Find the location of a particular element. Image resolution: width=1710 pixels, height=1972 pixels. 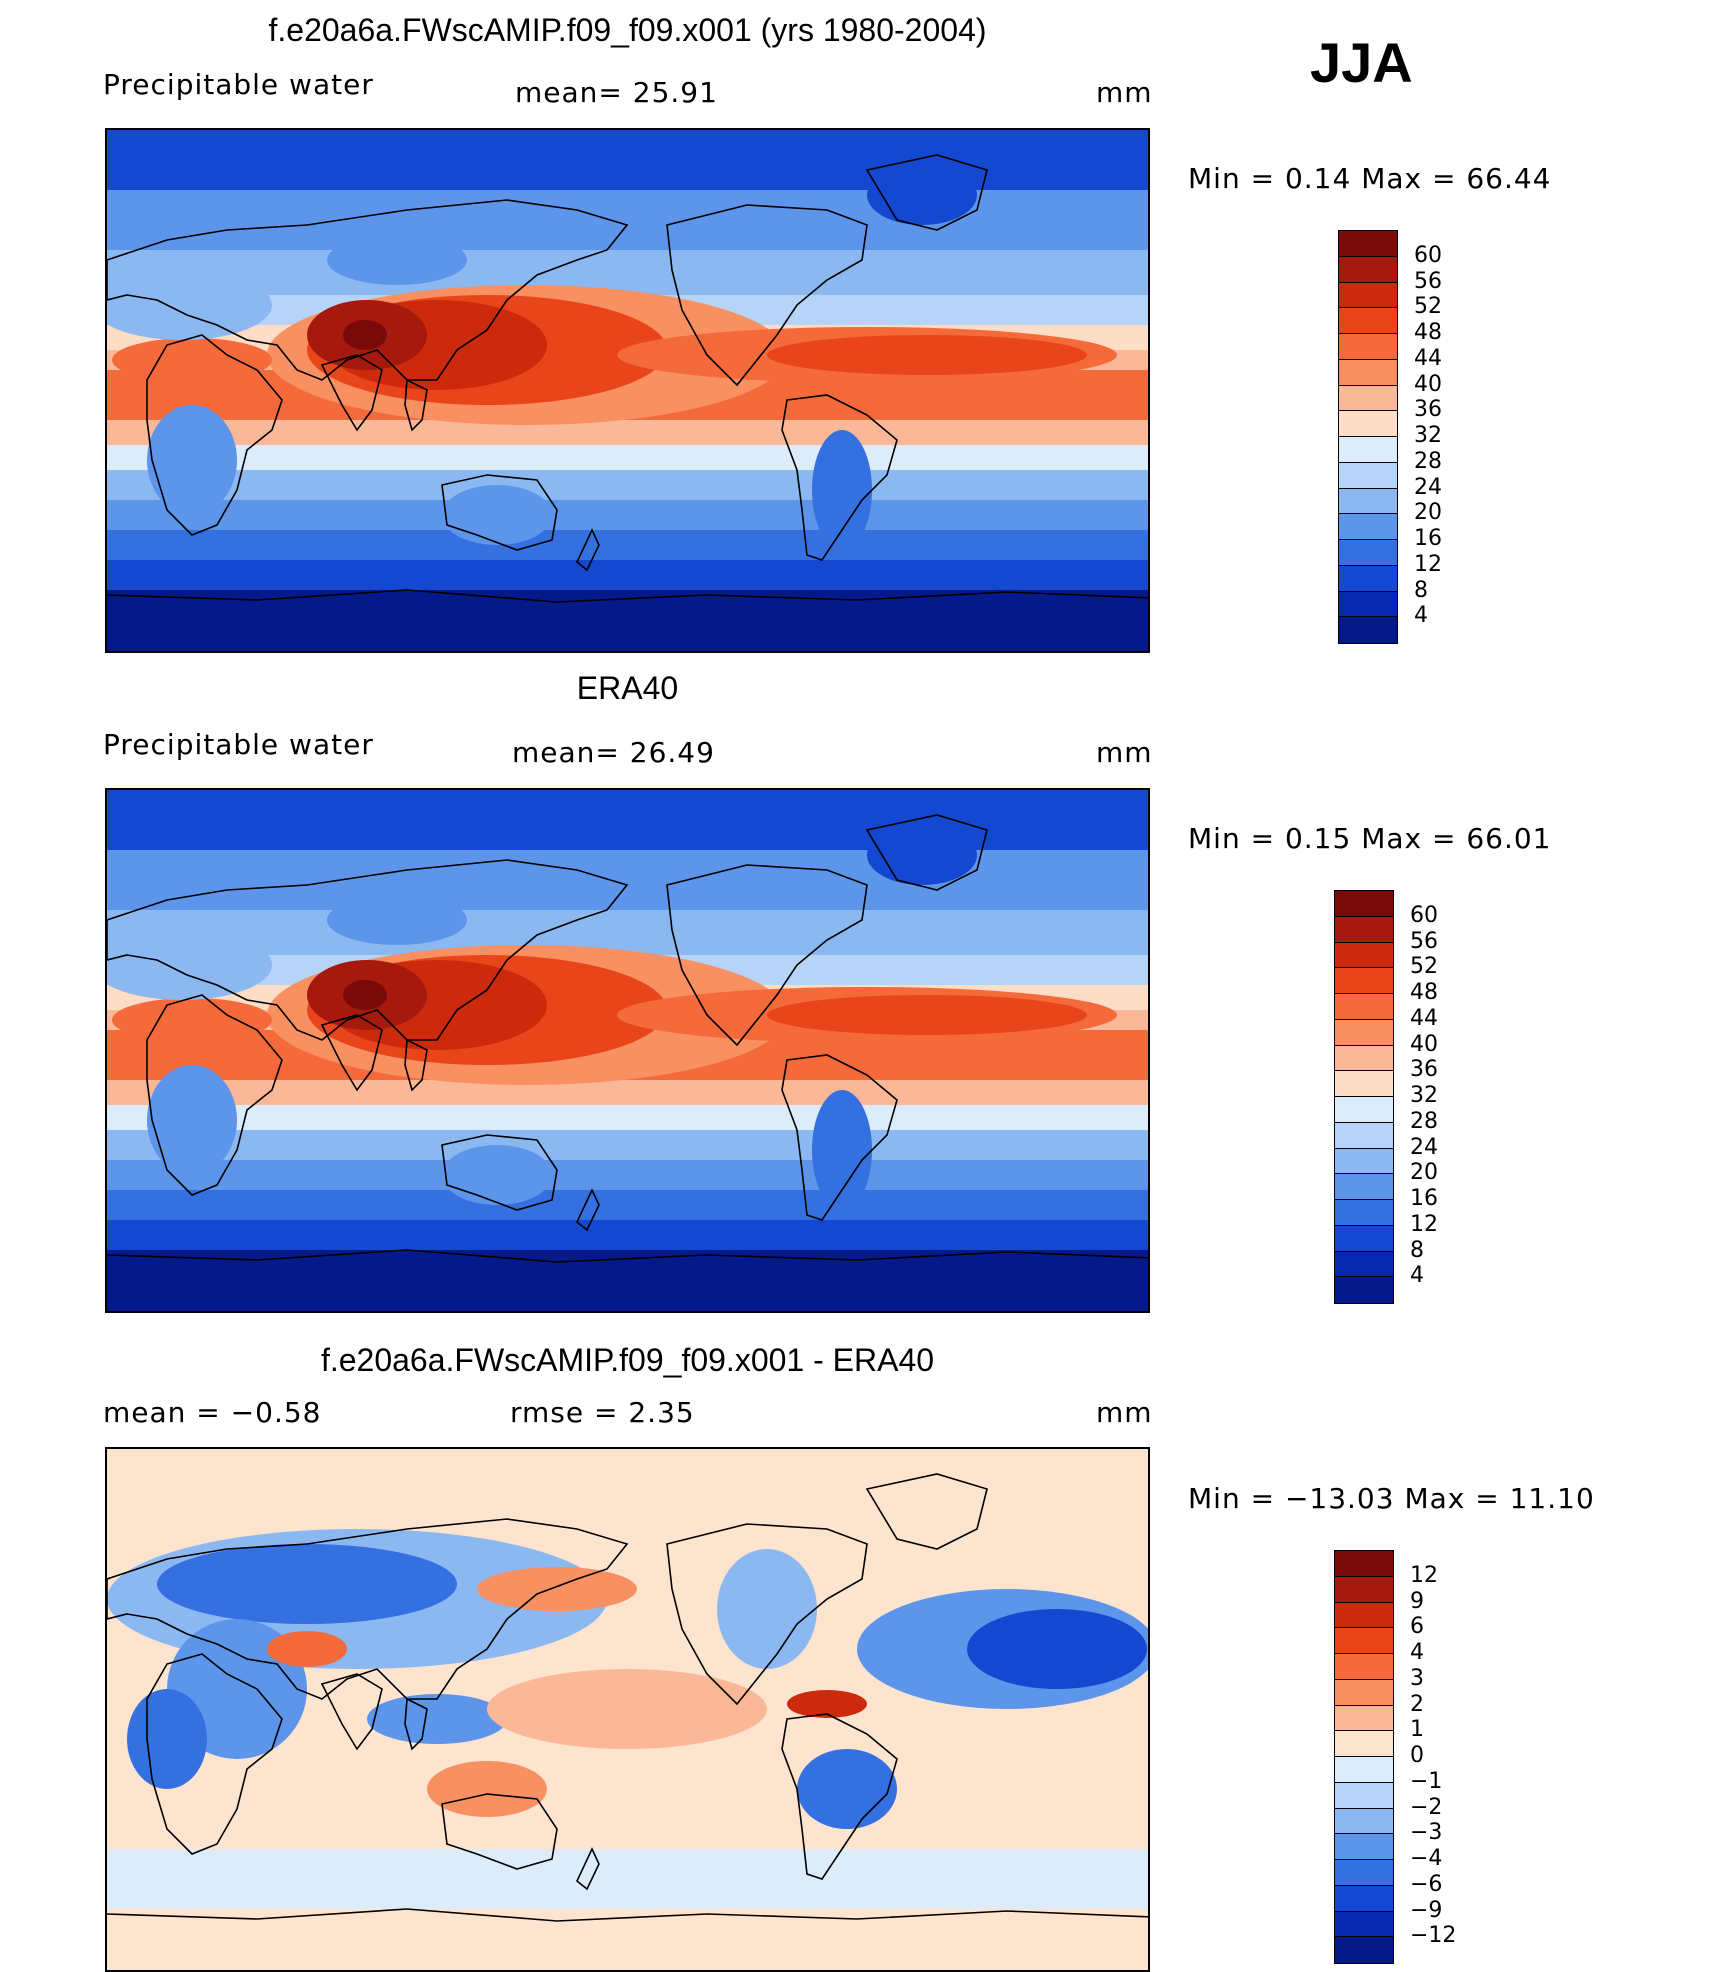

colorbar-tick-label: 2 is located at coordinates (1417, 1704).